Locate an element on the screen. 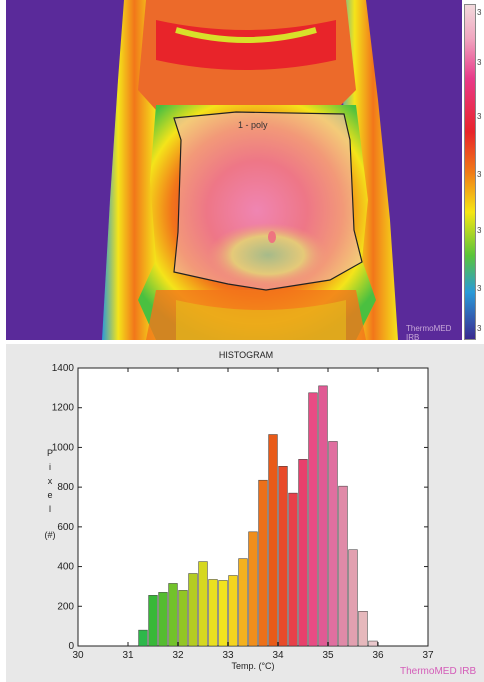 Image resolution: width=484 pixels, height=682 pixels. chart-title: HISTOGRAM is located at coordinates (246, 355).